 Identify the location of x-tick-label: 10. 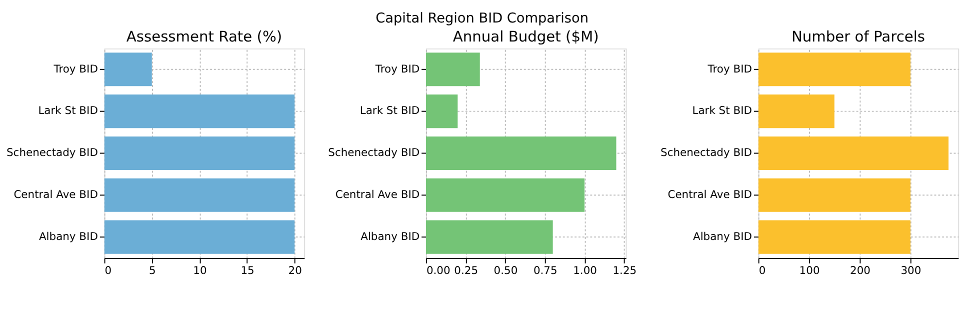
(200, 271).